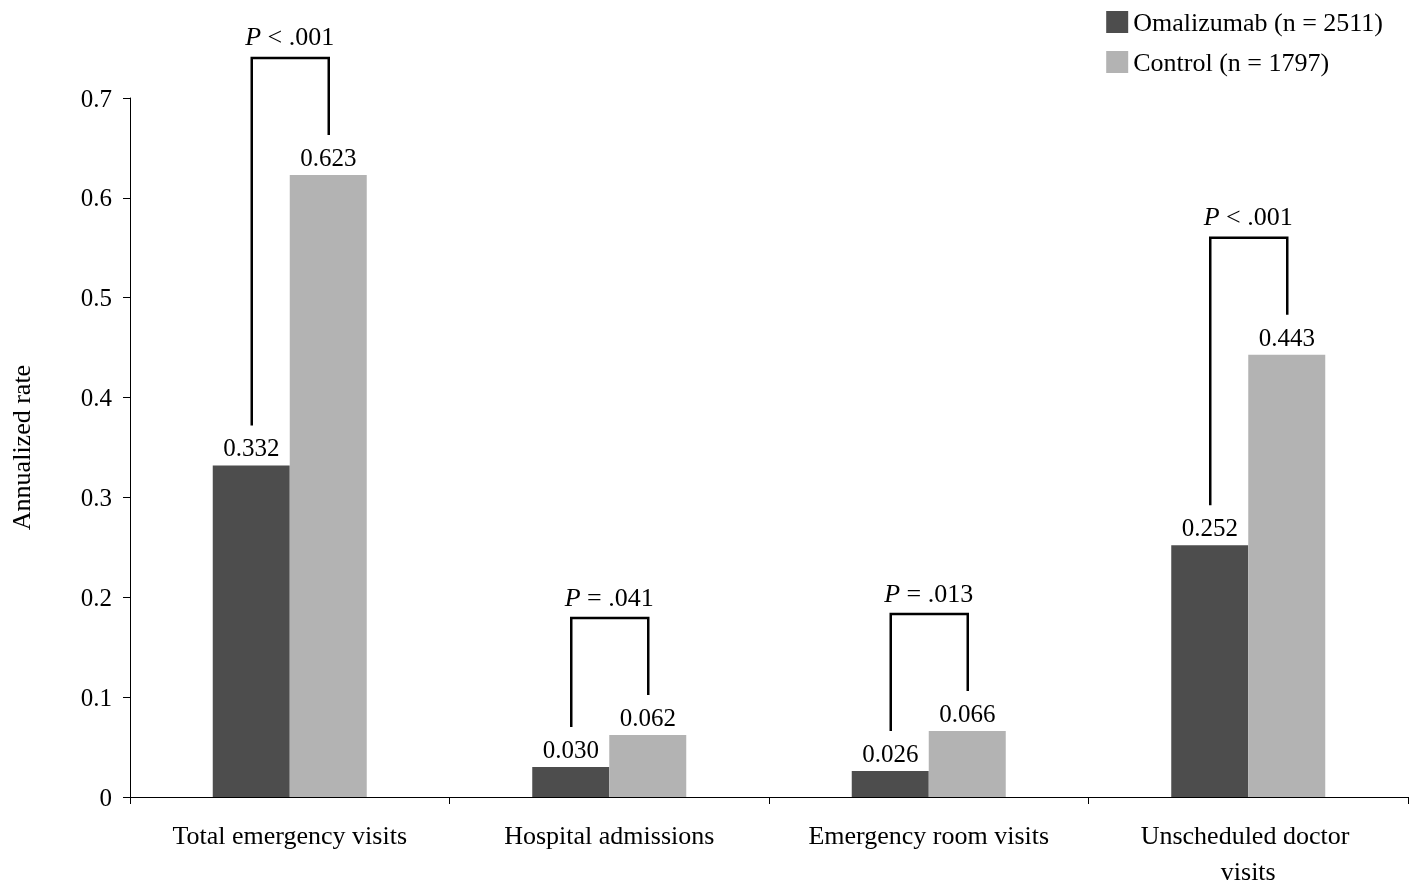  What do you see at coordinates (1286, 337) in the screenshot?
I see `data-label: 0.443` at bounding box center [1286, 337].